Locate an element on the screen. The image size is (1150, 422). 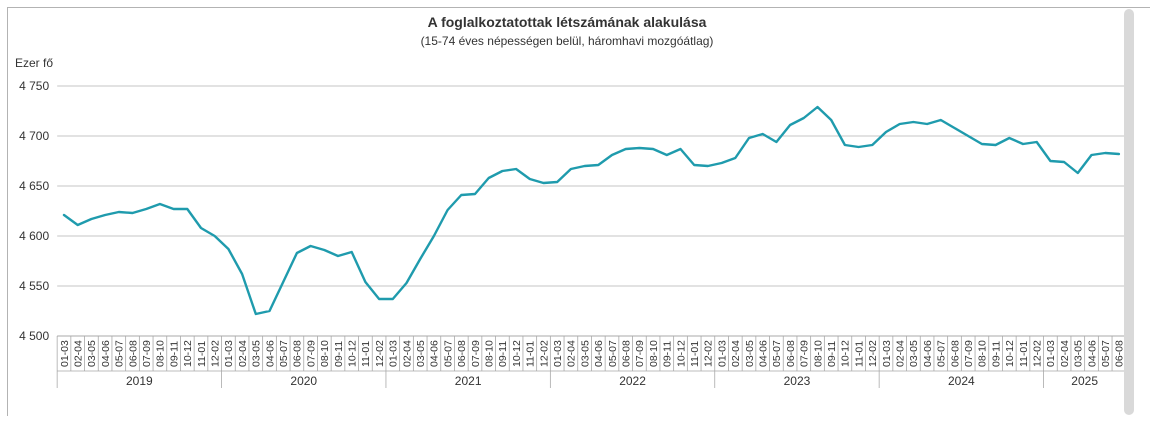
y-tick-label: 4 700 is located at coordinates (34, 136).